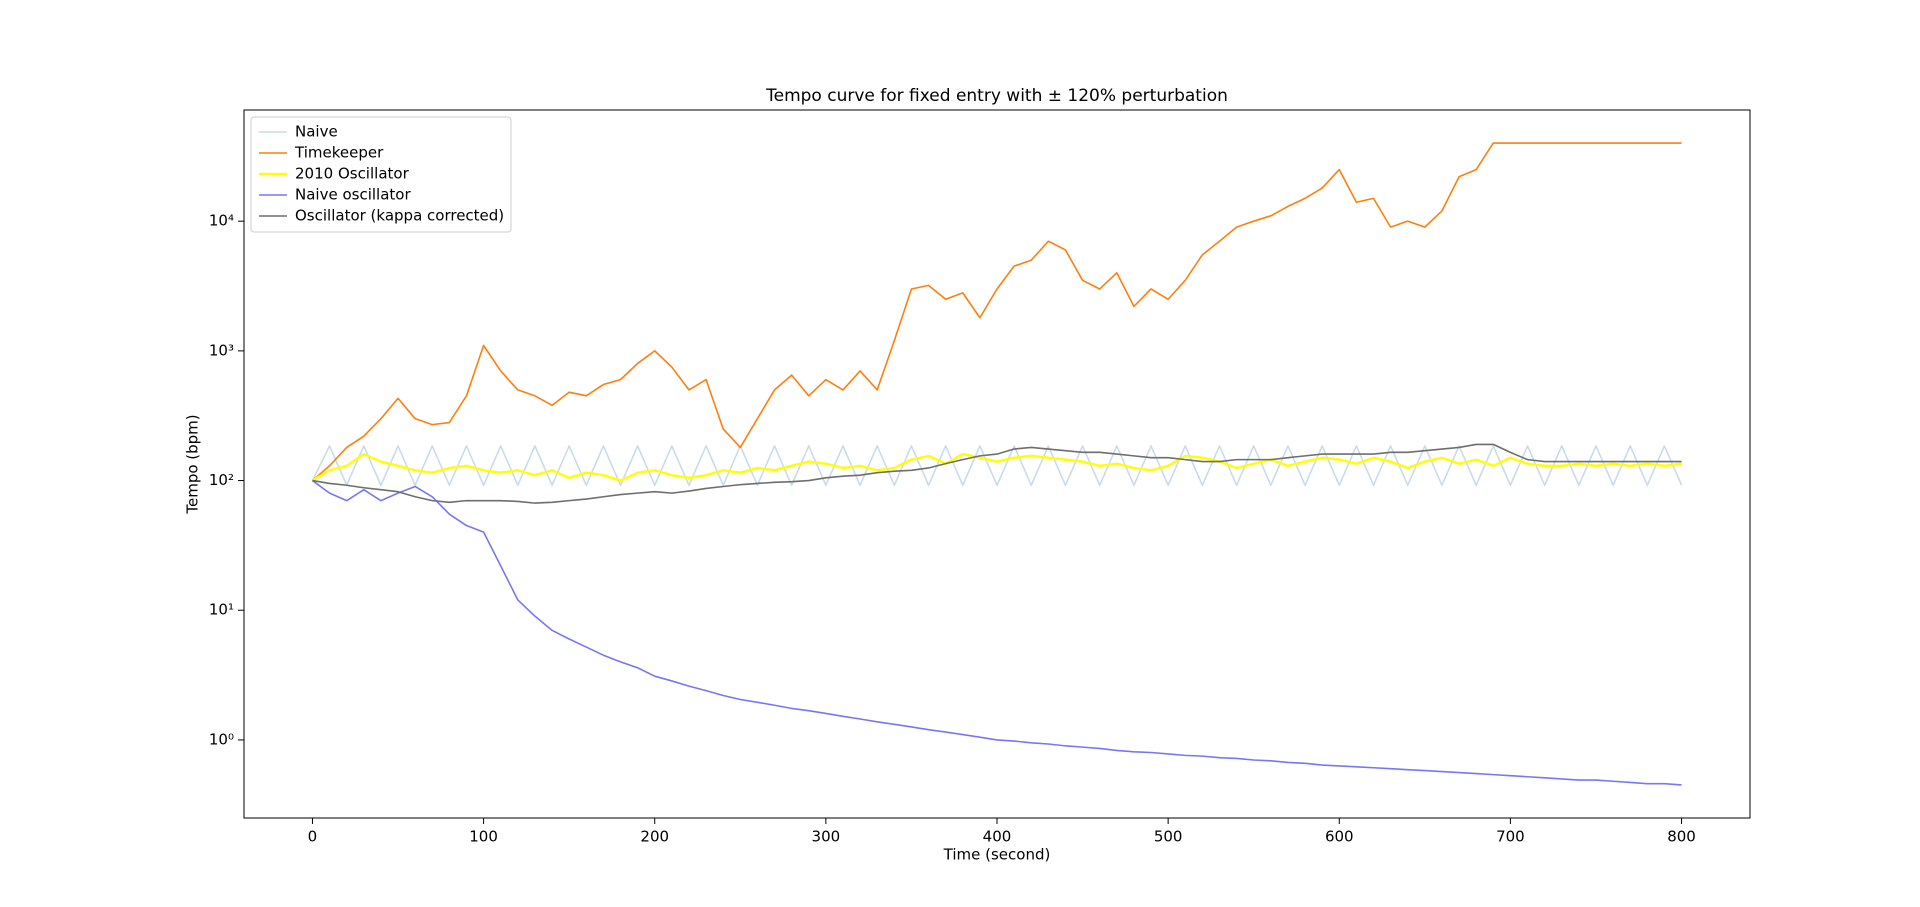 This screenshot has width=1920, height=907. Describe the element at coordinates (193, 464) in the screenshot. I see `y-axis-label: Tempo (bpm)` at that location.